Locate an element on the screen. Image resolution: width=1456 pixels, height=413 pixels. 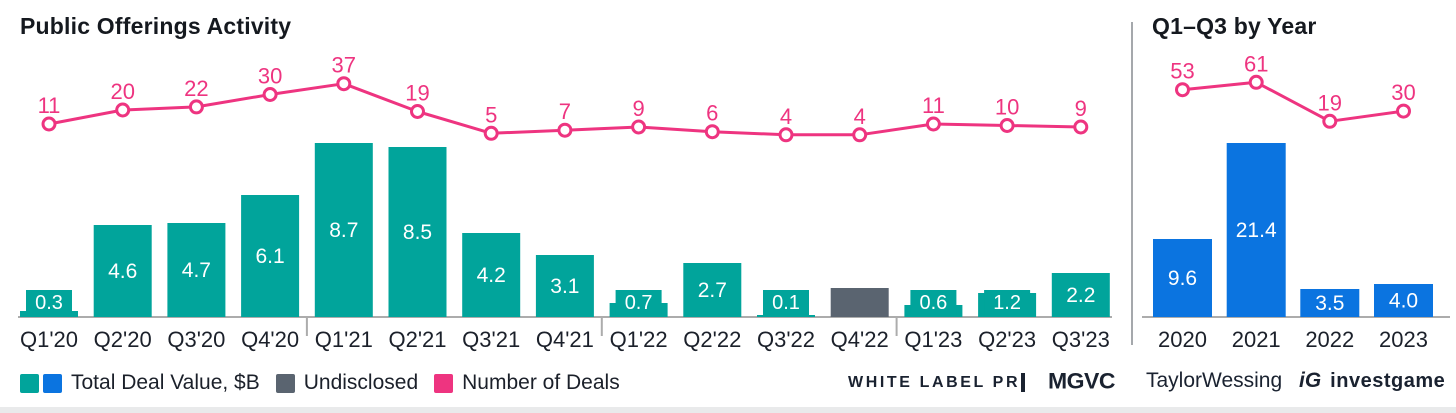
x-axis-label: 2021 is located at coordinates (1256, 339).